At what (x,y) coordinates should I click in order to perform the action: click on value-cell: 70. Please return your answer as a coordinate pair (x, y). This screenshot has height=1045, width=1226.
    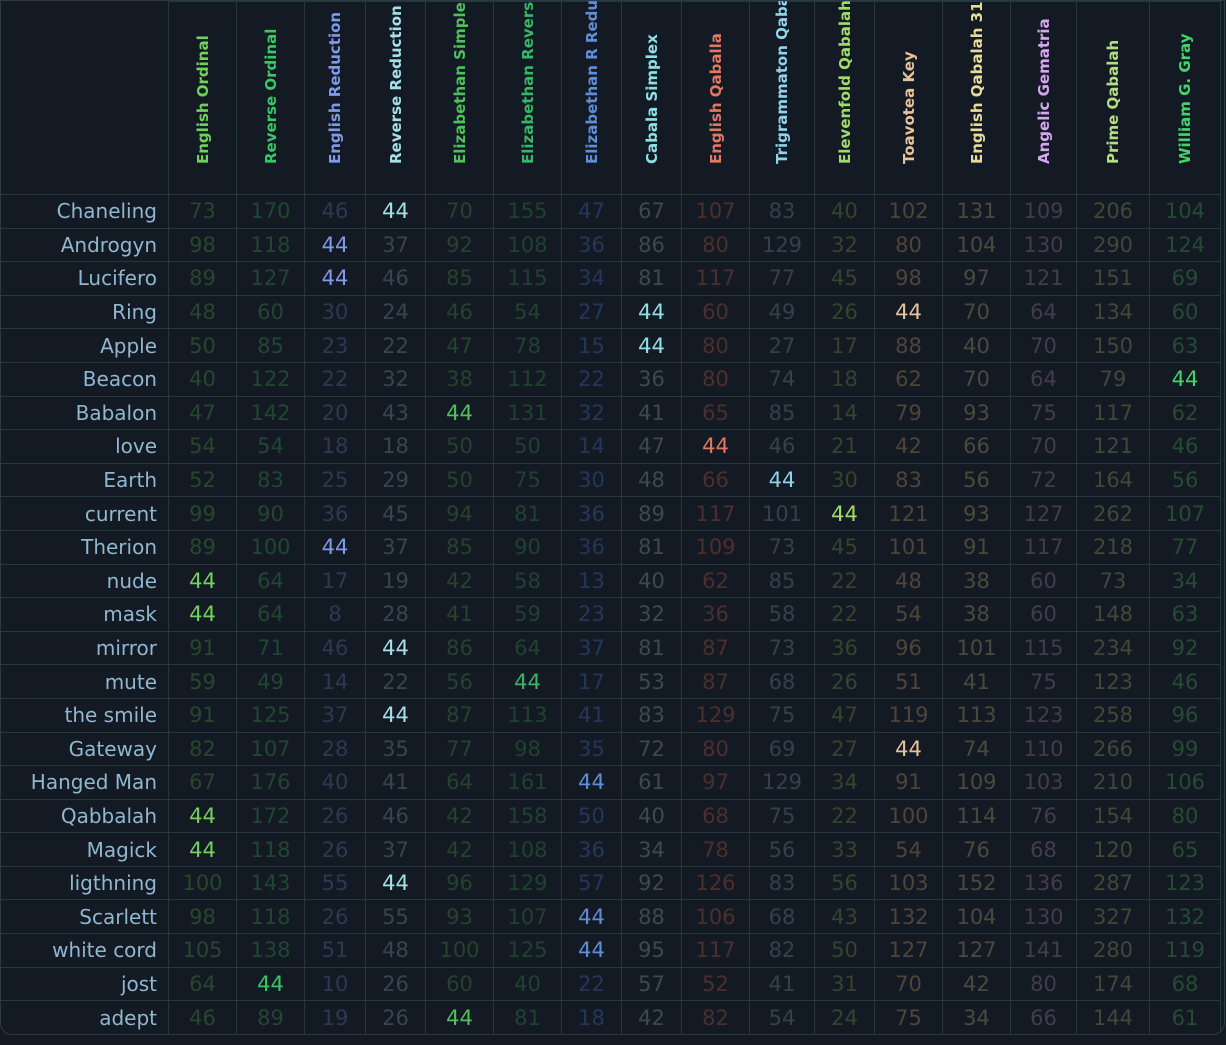
    Looking at the image, I should click on (976, 312).